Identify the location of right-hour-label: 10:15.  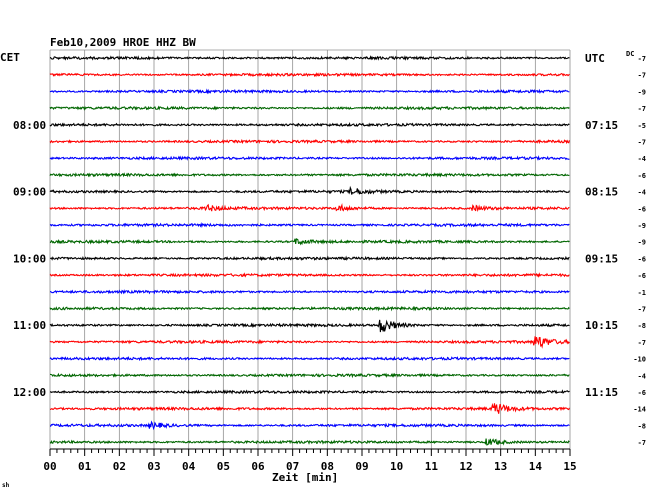
(601, 325).